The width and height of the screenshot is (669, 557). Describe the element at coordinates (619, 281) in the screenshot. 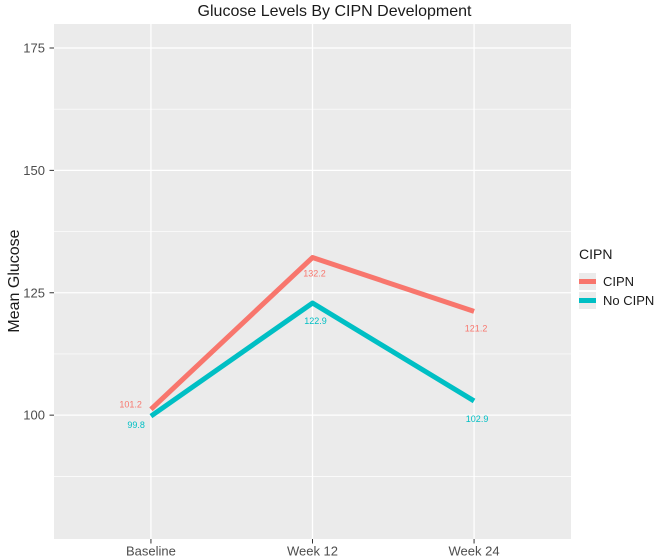

I see `legend-entry-label: CIPN` at that location.